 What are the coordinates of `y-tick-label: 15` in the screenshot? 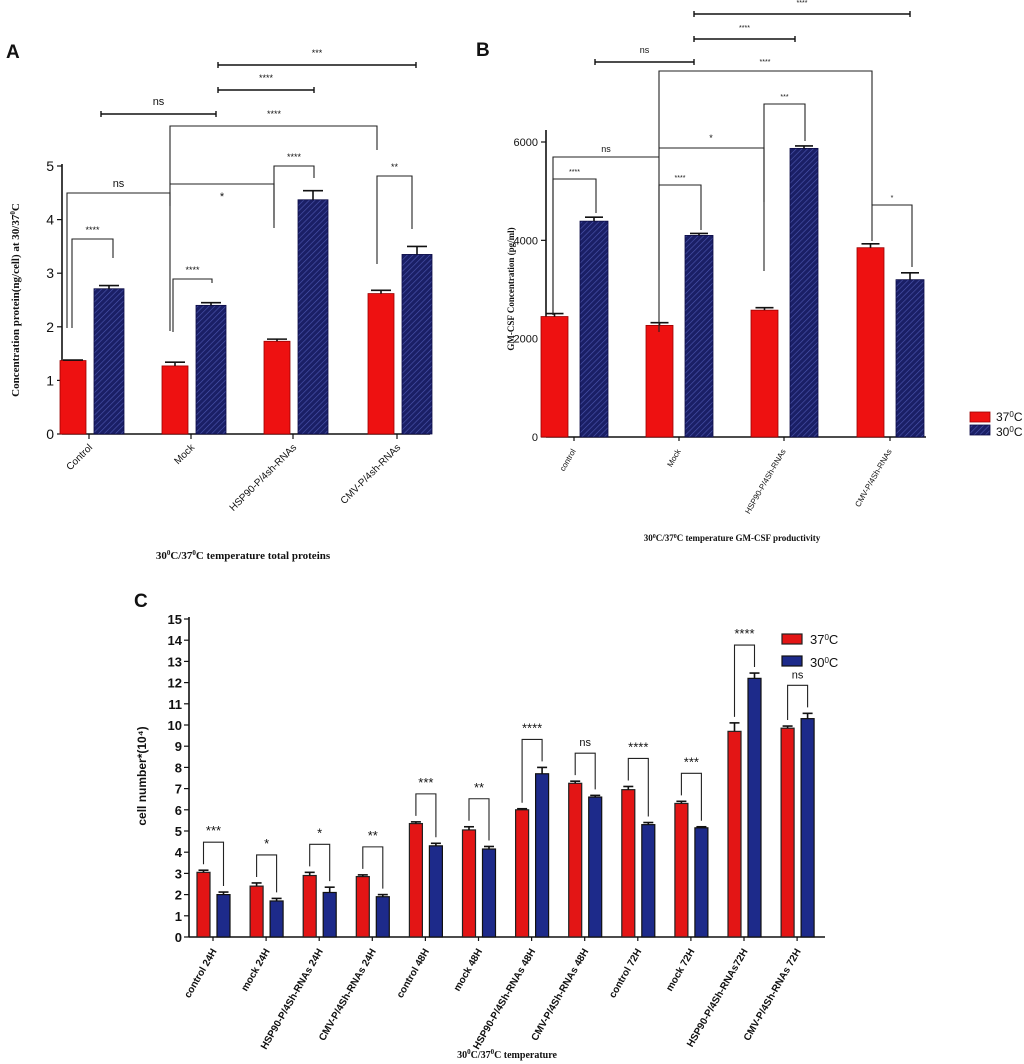 It's located at (175, 619).